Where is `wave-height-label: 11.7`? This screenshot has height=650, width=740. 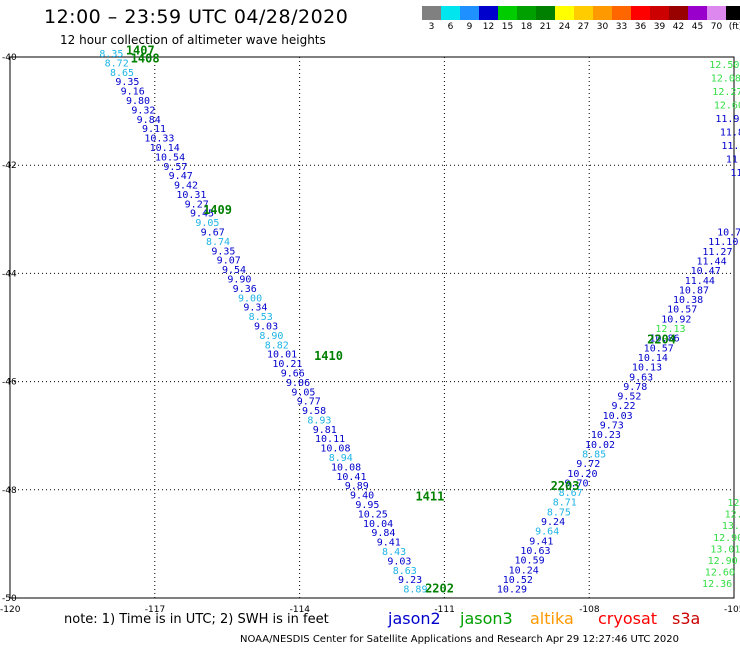 wave-height-label: 11.7 is located at coordinates (730, 146).